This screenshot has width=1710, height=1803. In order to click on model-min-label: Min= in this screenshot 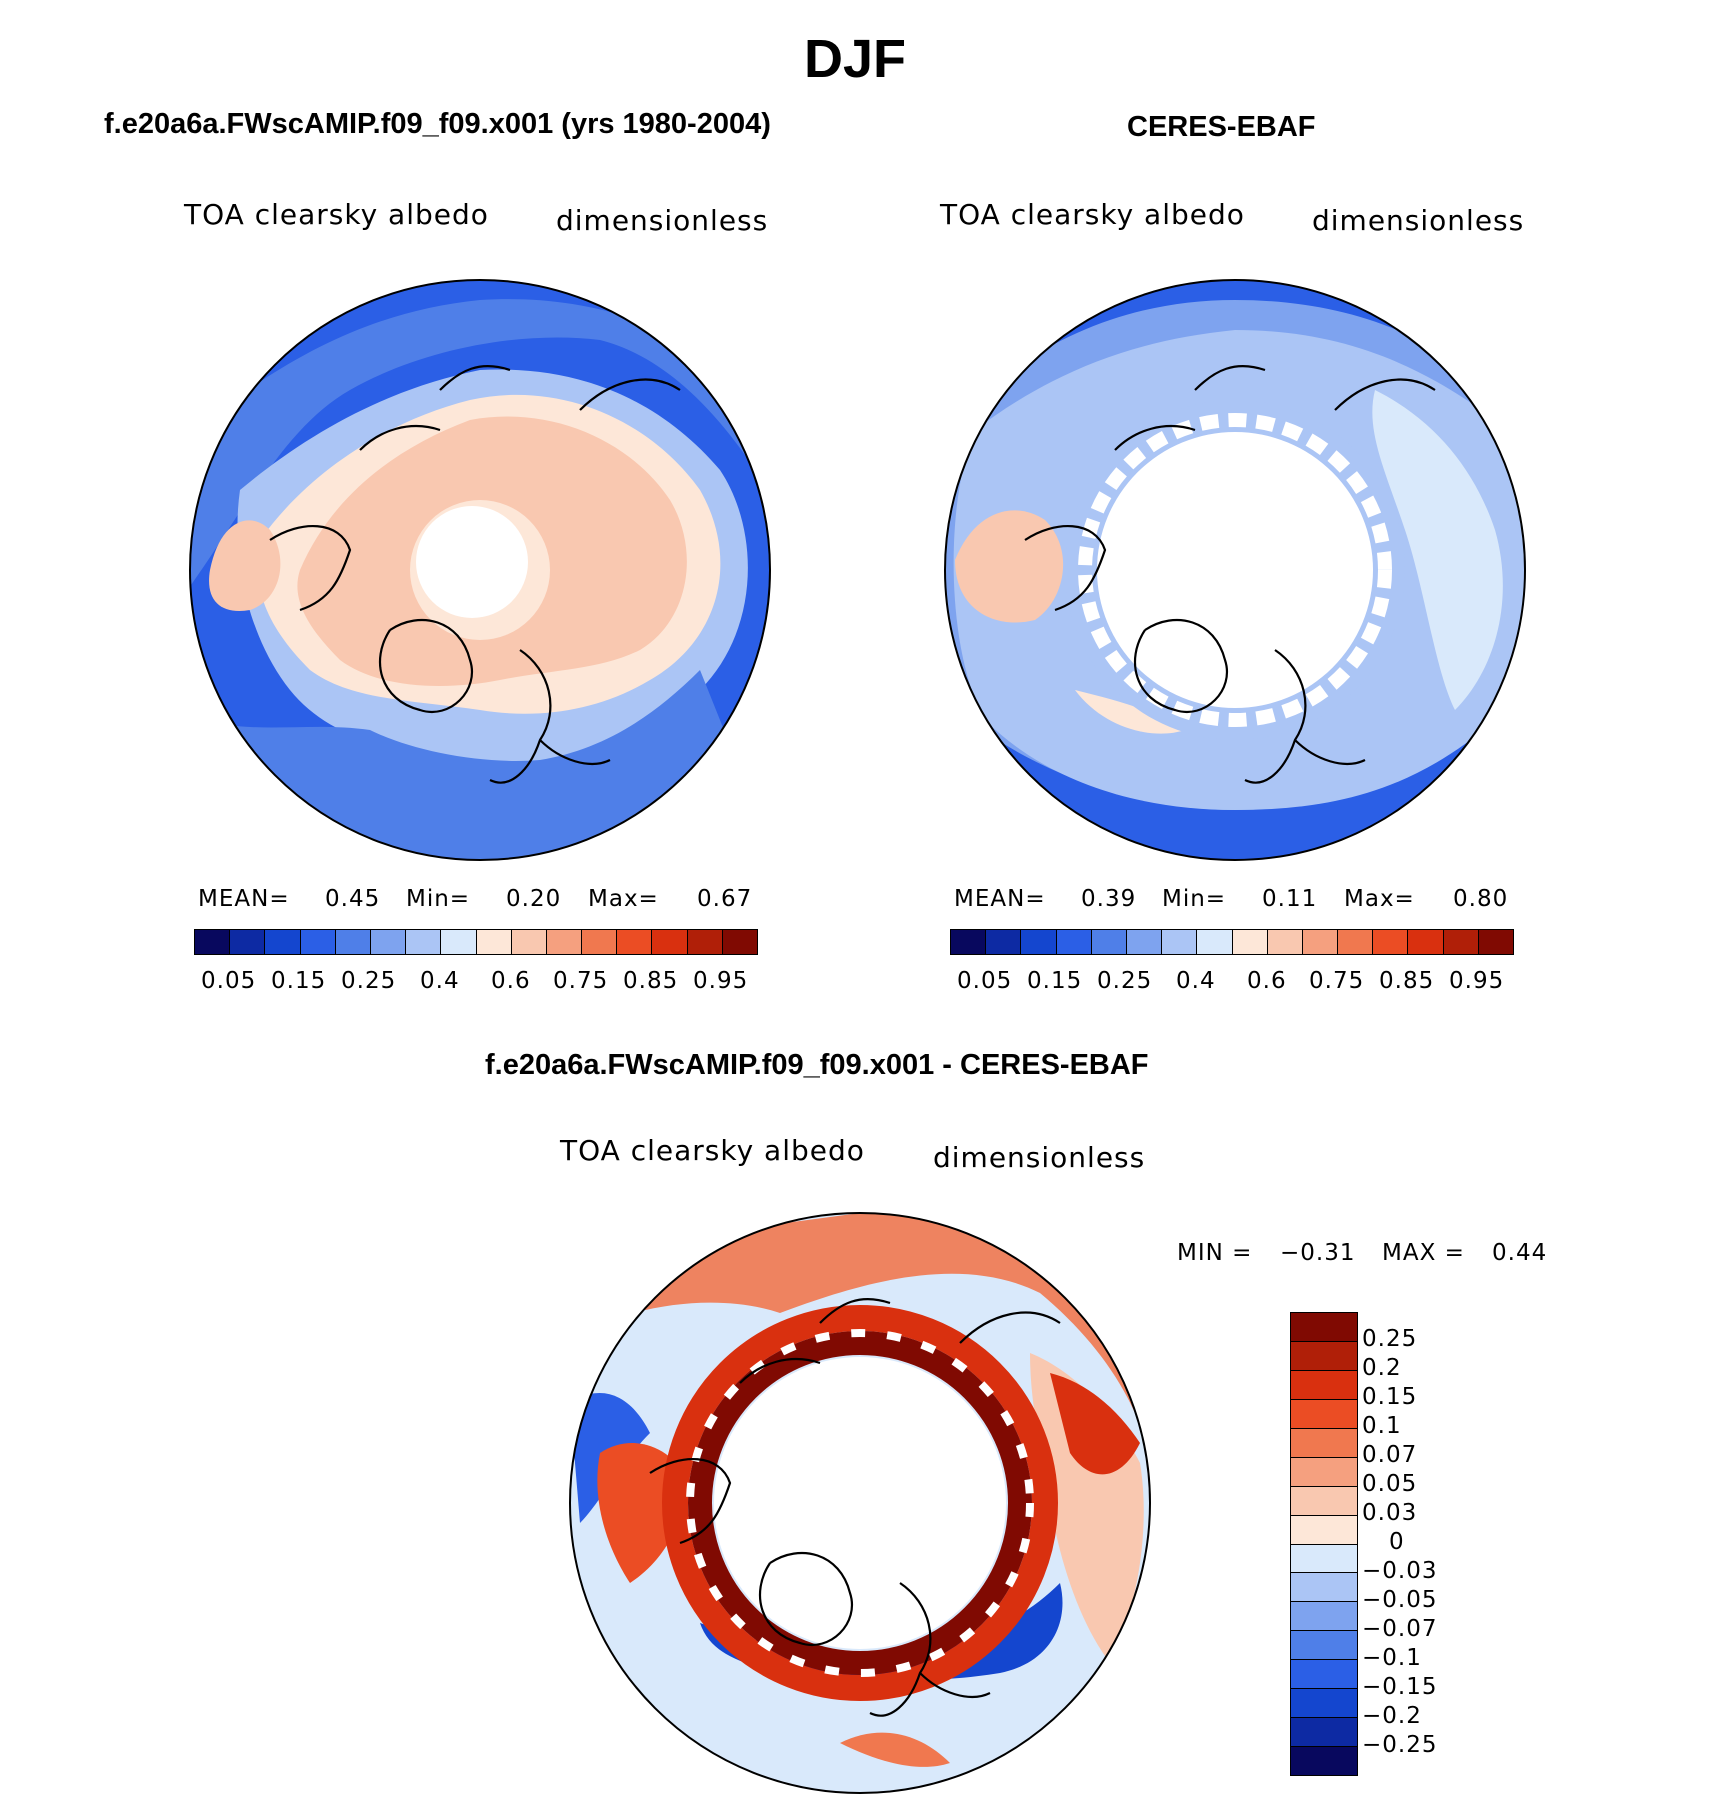, I will do `click(438, 899)`.